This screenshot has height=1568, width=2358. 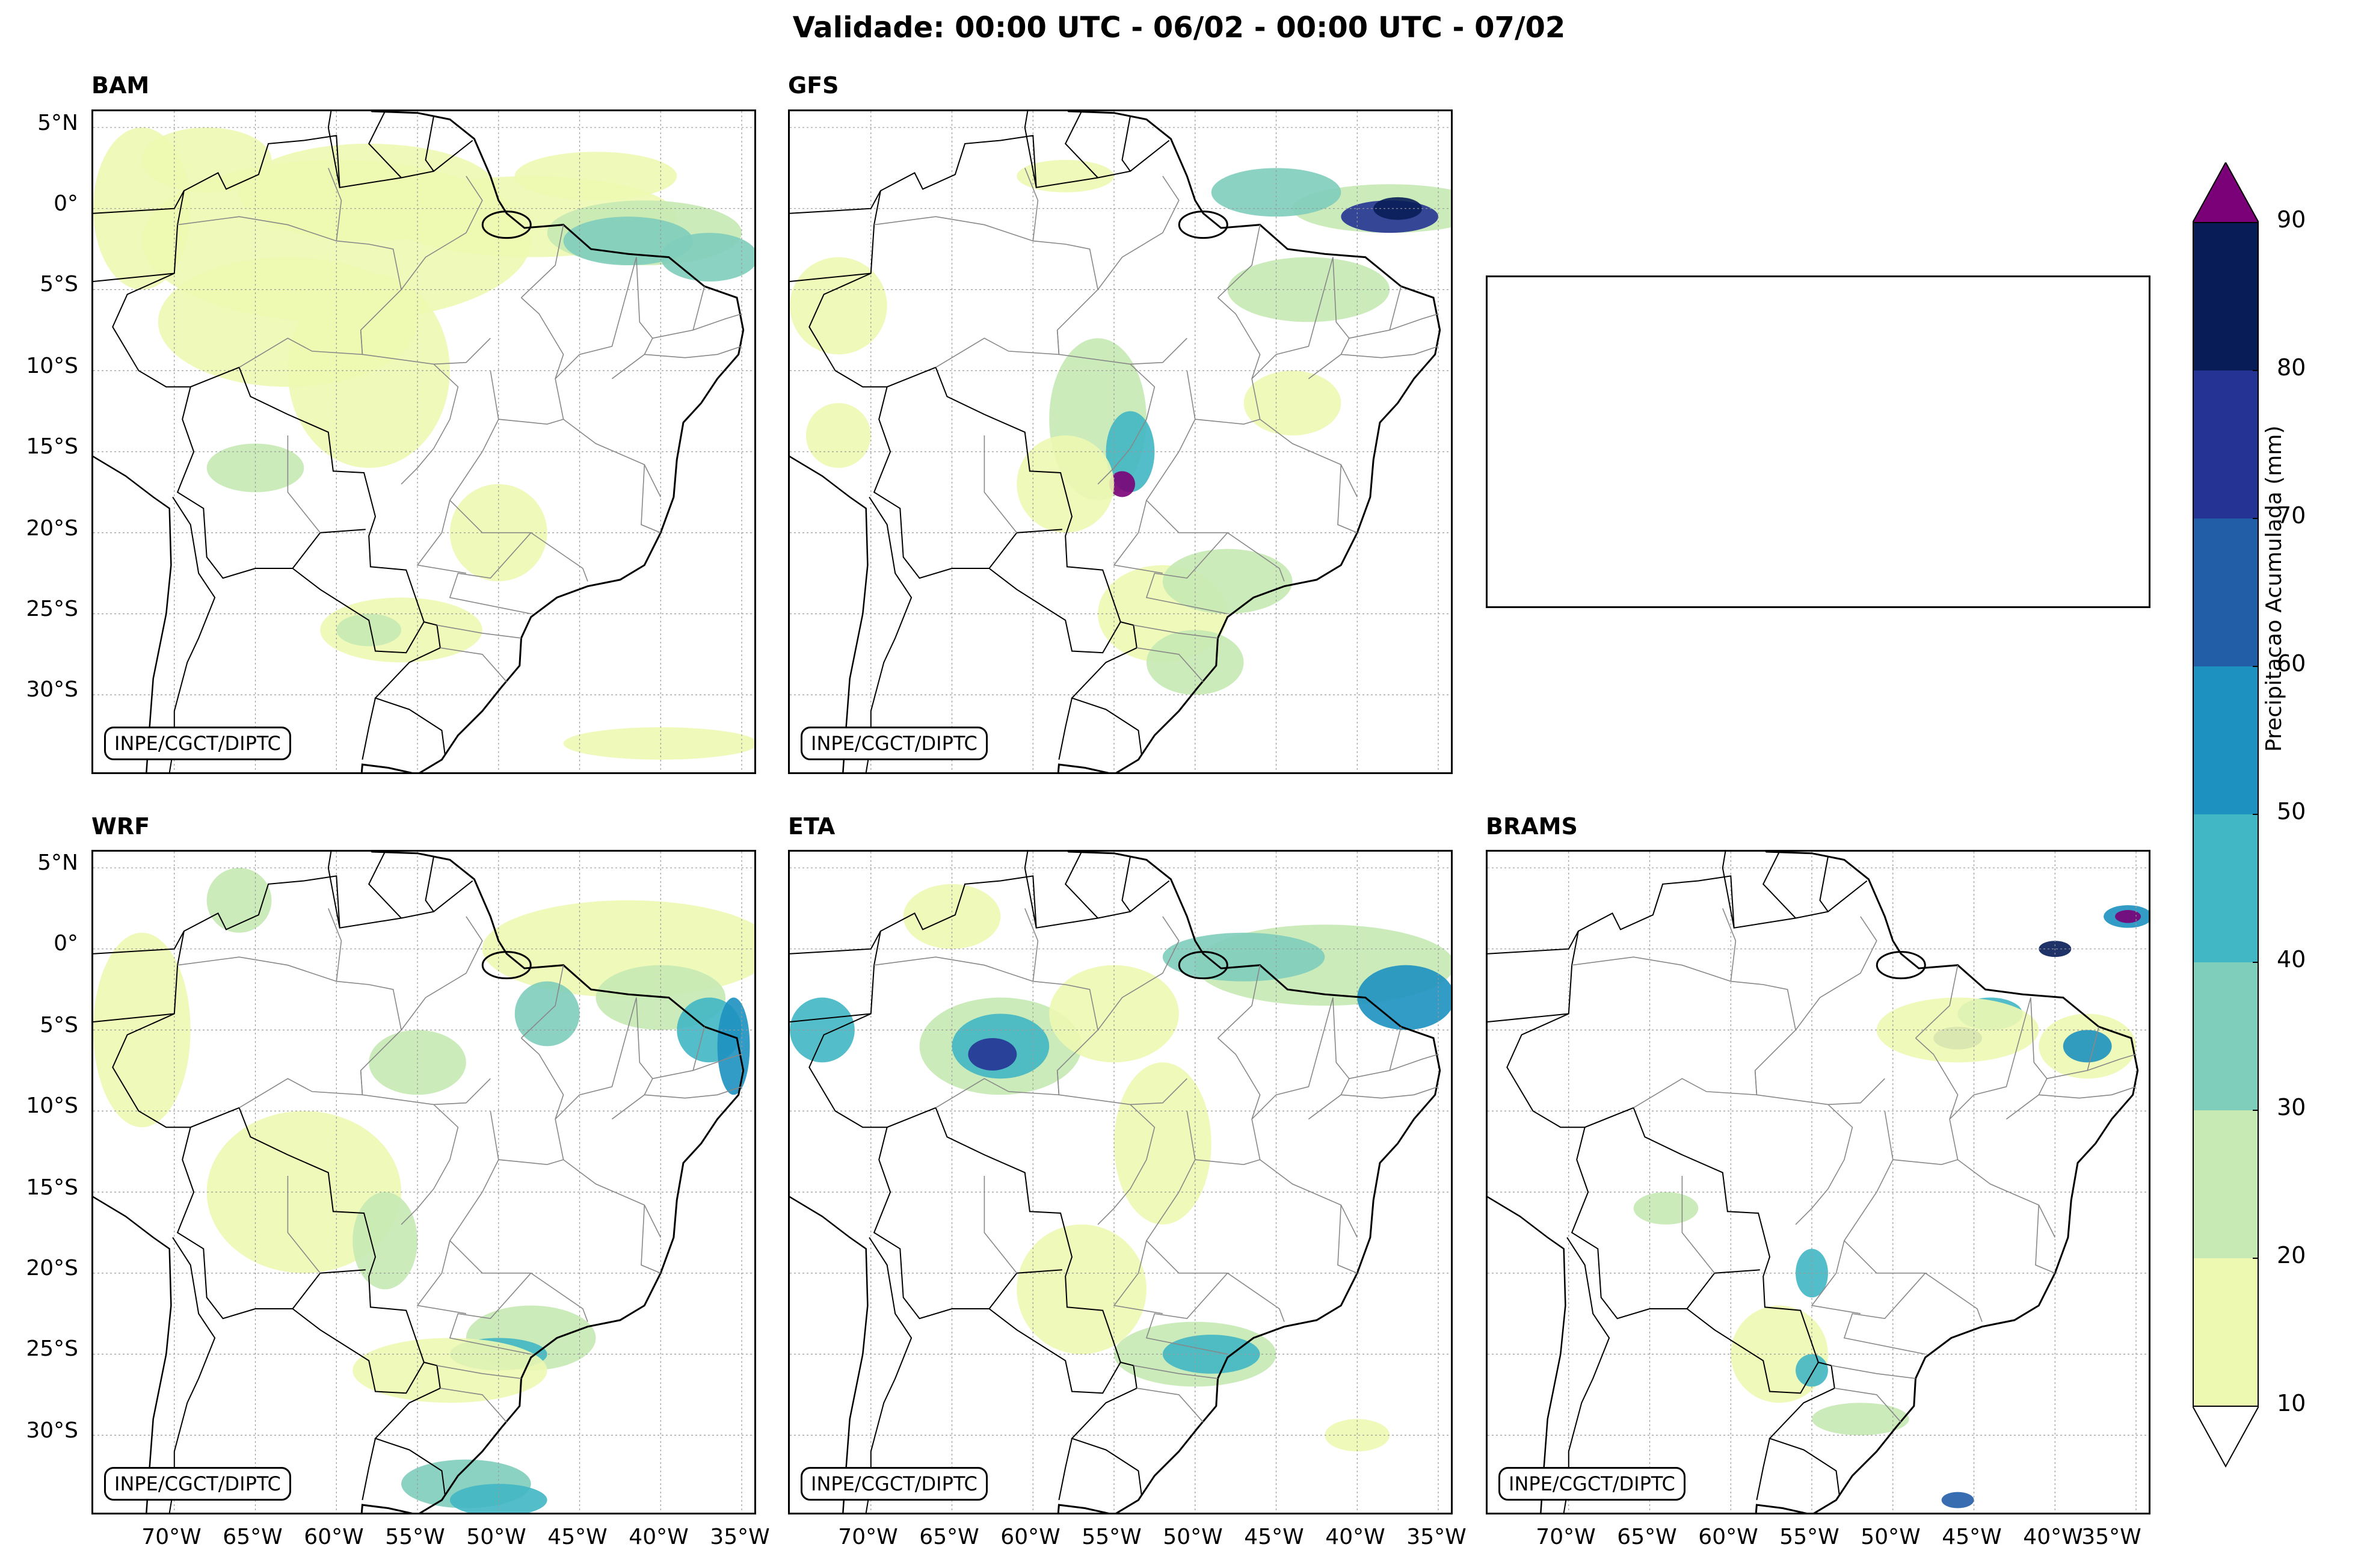 I want to click on colorbar-tick: 20, so click(x=2292, y=1255).